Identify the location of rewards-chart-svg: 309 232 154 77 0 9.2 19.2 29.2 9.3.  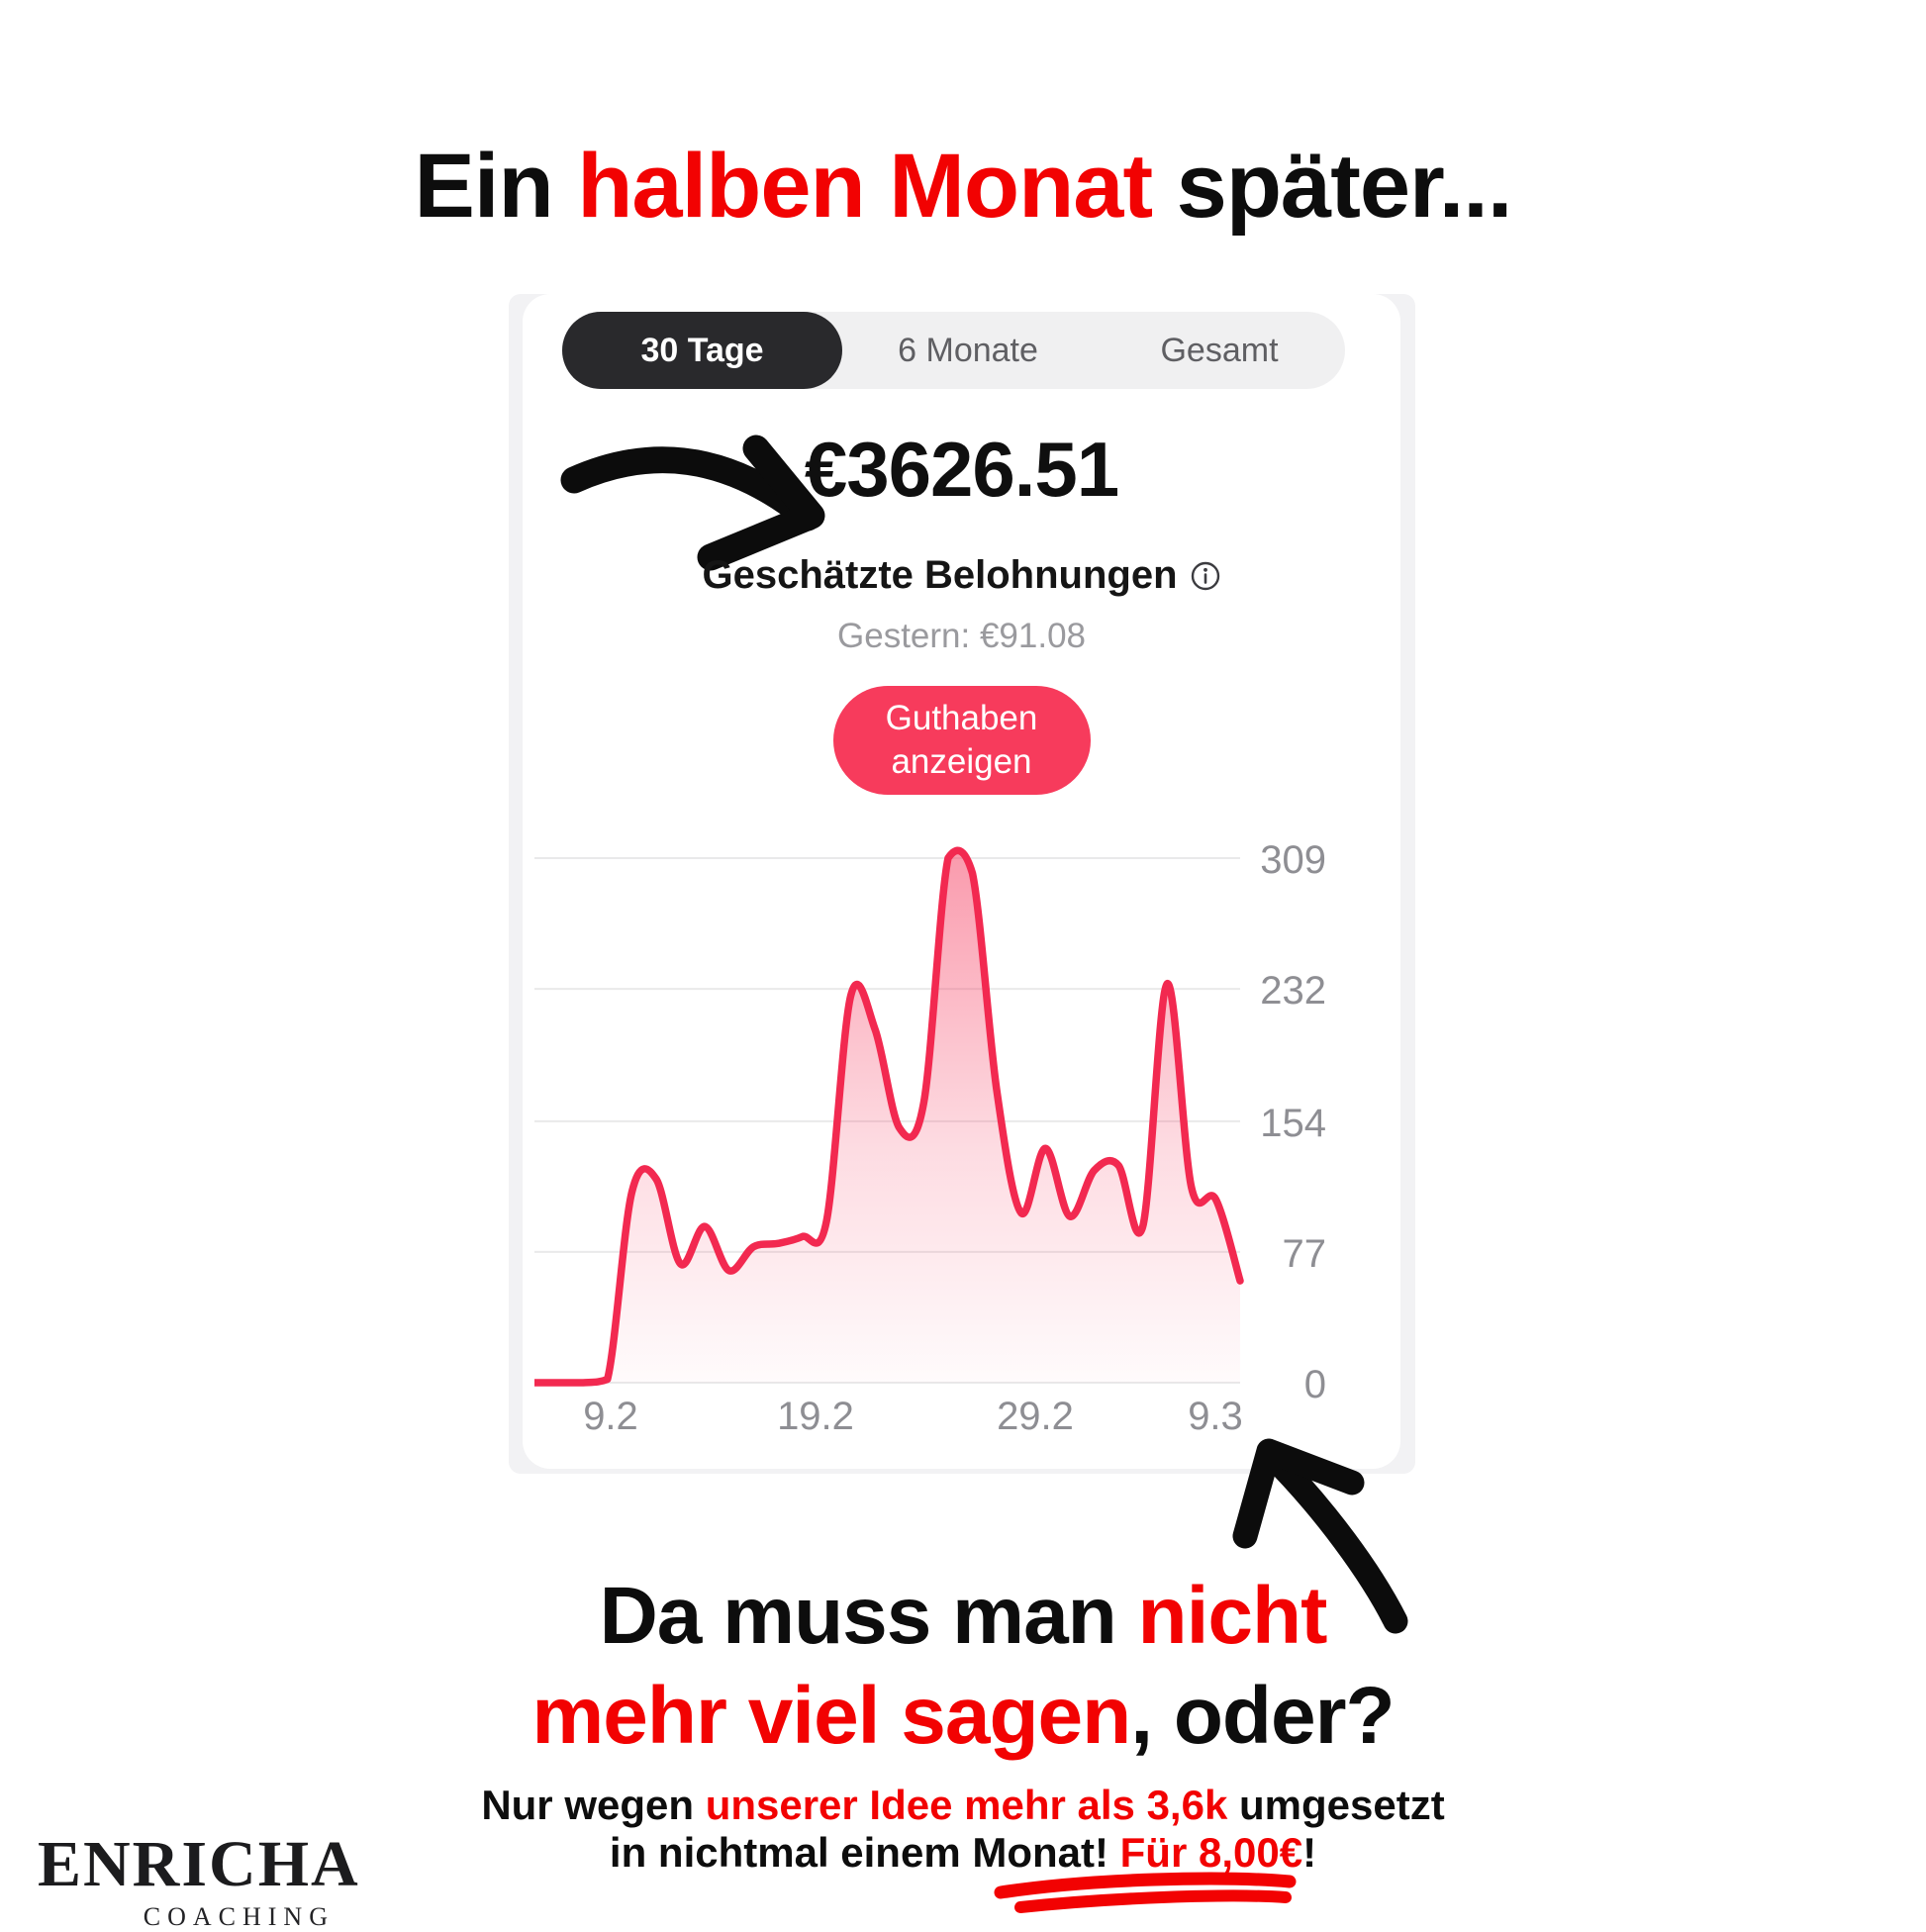
(928, 1138).